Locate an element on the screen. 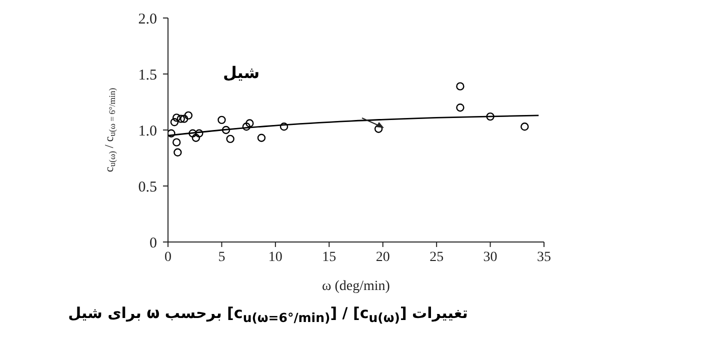  x-tick-label: 20 is located at coordinates (383, 257).